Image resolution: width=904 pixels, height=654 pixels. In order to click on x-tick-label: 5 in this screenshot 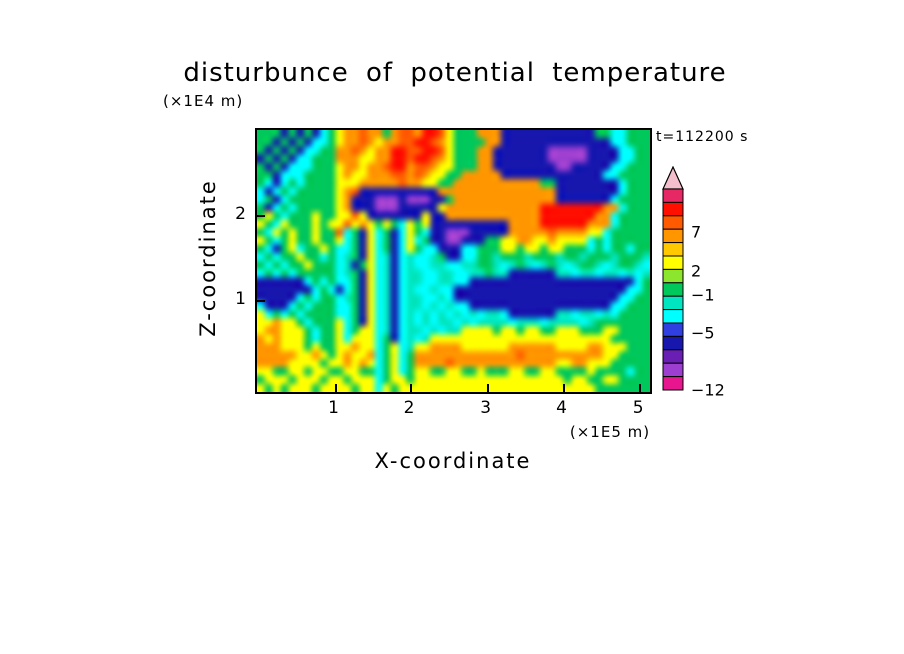, I will do `click(638, 408)`.